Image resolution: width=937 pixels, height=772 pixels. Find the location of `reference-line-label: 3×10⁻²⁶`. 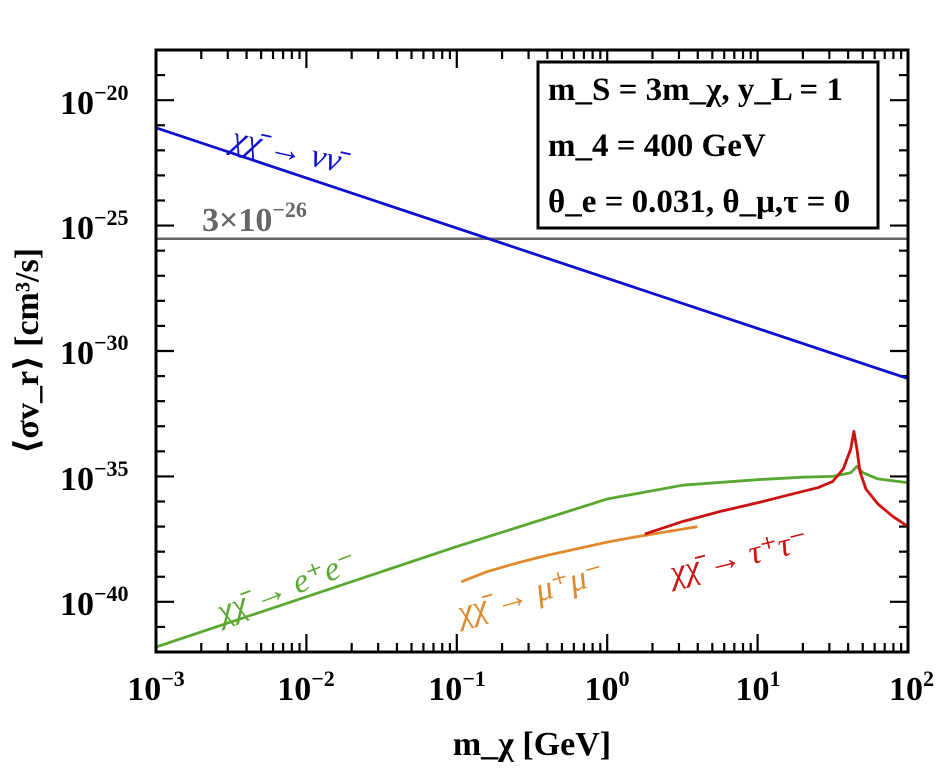

reference-line-label: 3×10⁻²⁶ is located at coordinates (254, 218).